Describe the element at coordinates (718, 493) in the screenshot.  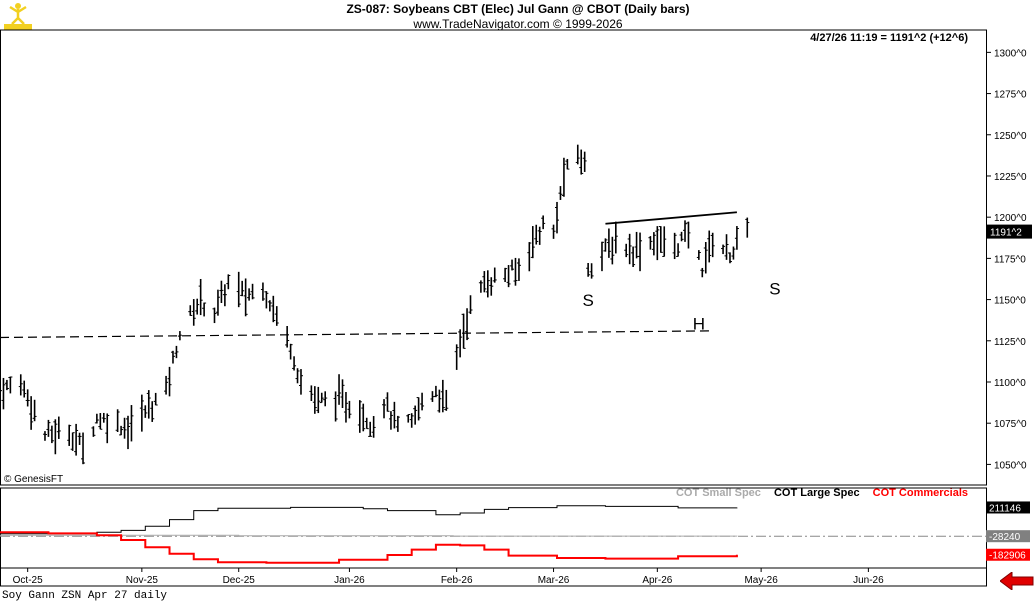
I see `legend-small-spec: COT Small Spec` at that location.